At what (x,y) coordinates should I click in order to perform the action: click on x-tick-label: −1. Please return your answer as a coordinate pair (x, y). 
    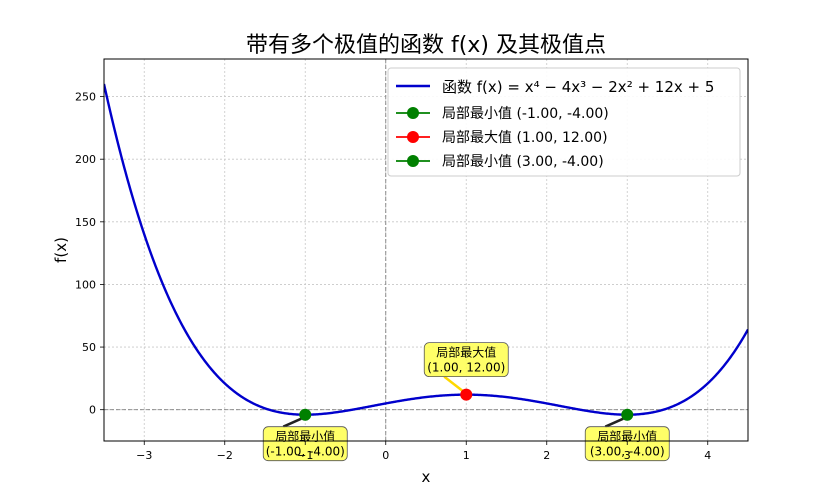
    Looking at the image, I should click on (305, 455).